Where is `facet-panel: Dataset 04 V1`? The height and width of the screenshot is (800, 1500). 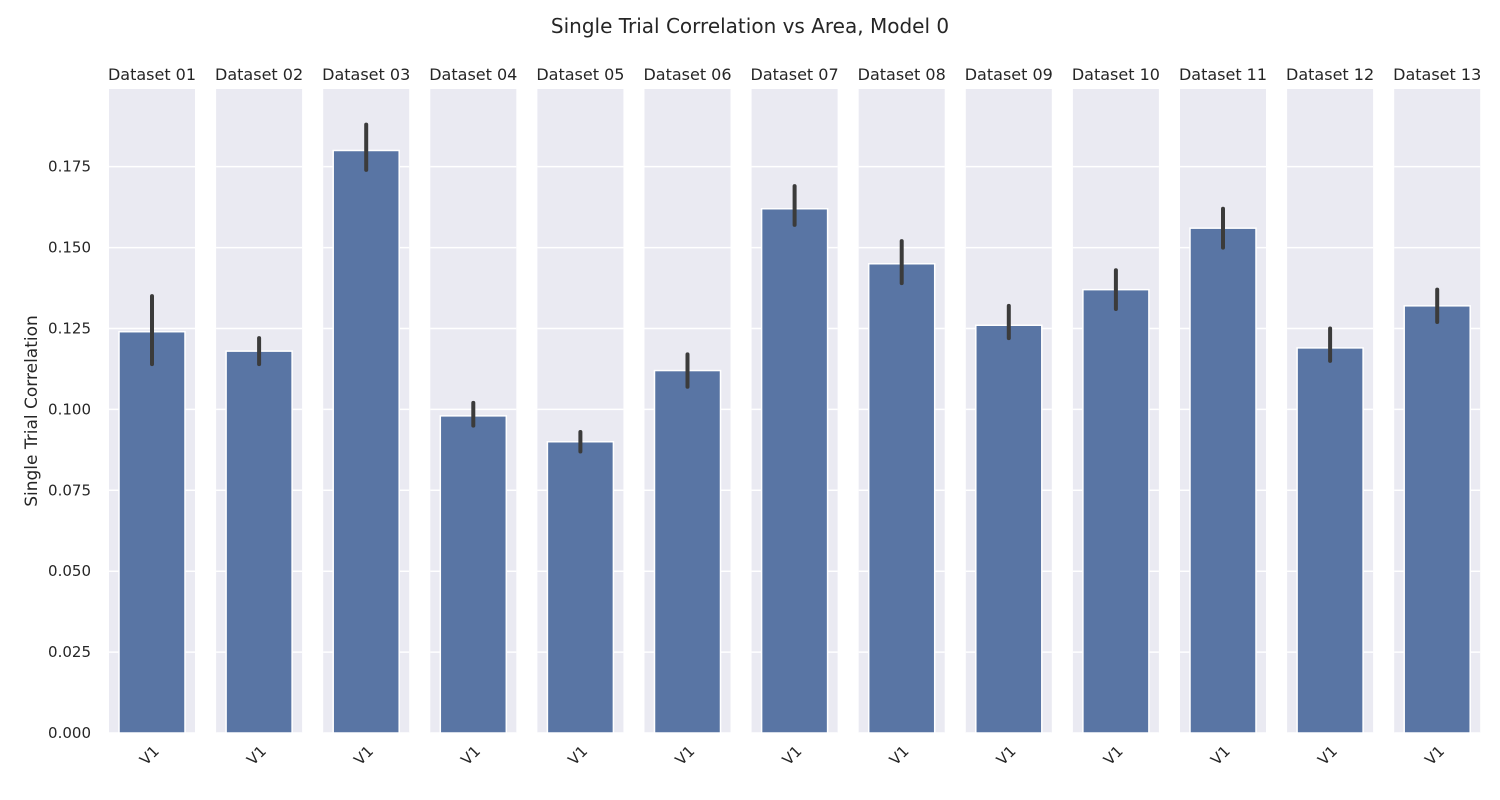
facet-panel: Dataset 04 V1 is located at coordinates (473, 417).